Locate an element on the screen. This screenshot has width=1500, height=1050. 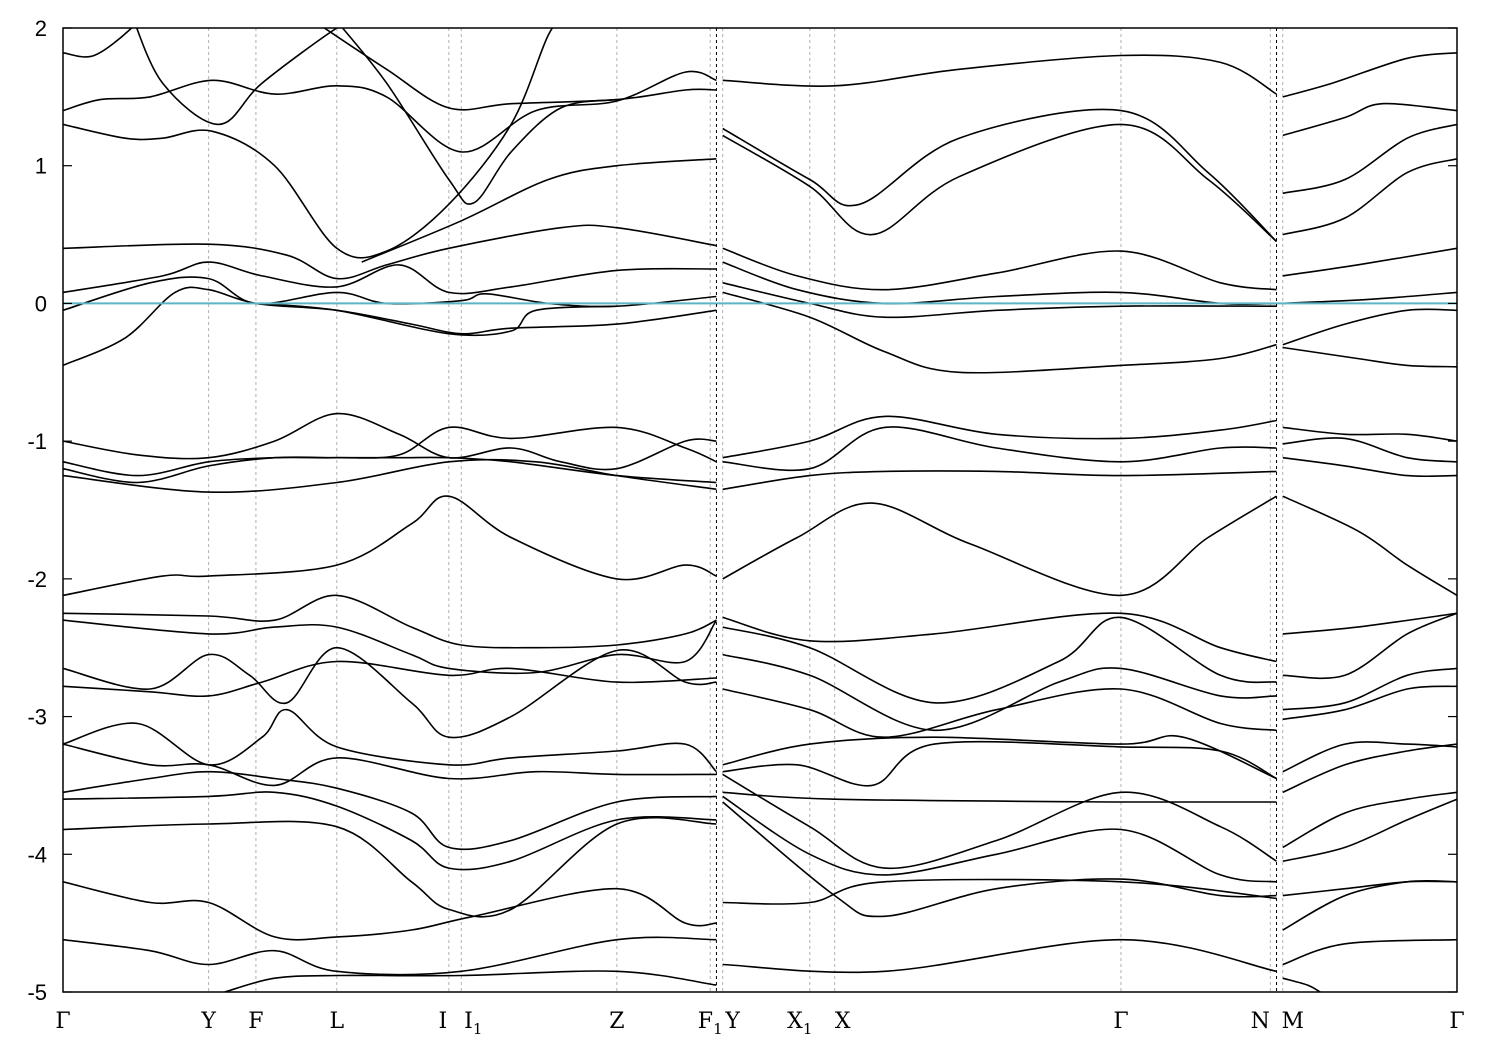
kpoint-label: Y is located at coordinates (732, 1021).